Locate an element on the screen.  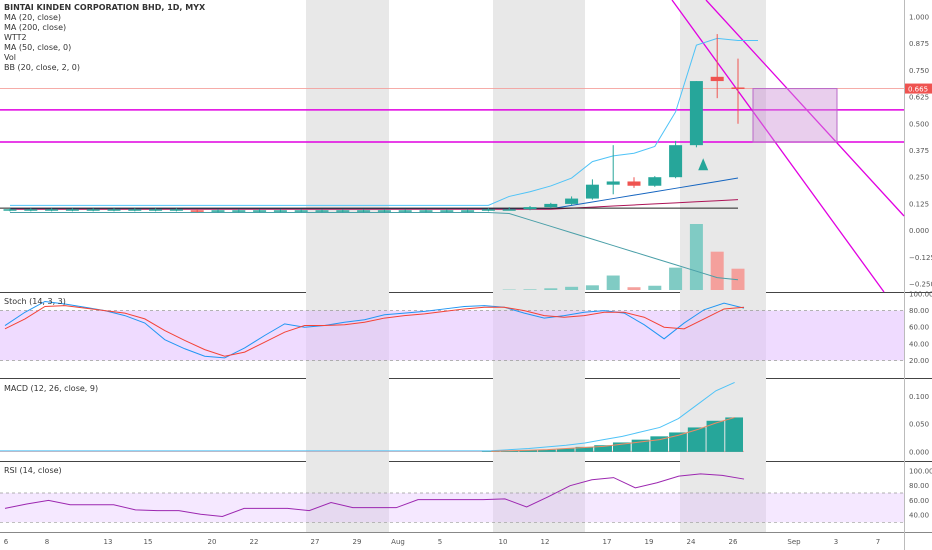
stoch-tick-label: 20.00 is located at coordinates (919, 361).